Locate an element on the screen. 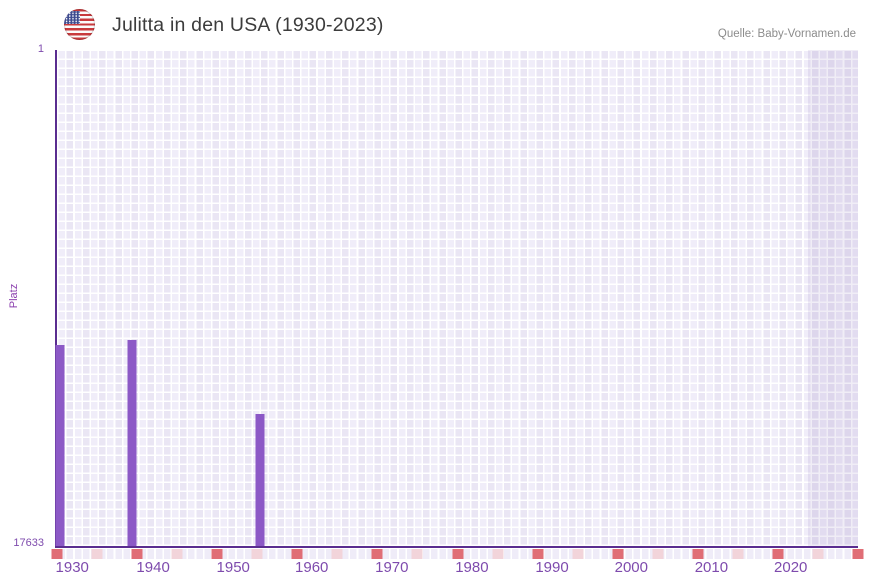  y-tick-bottom: 17633 is located at coordinates (28, 543).